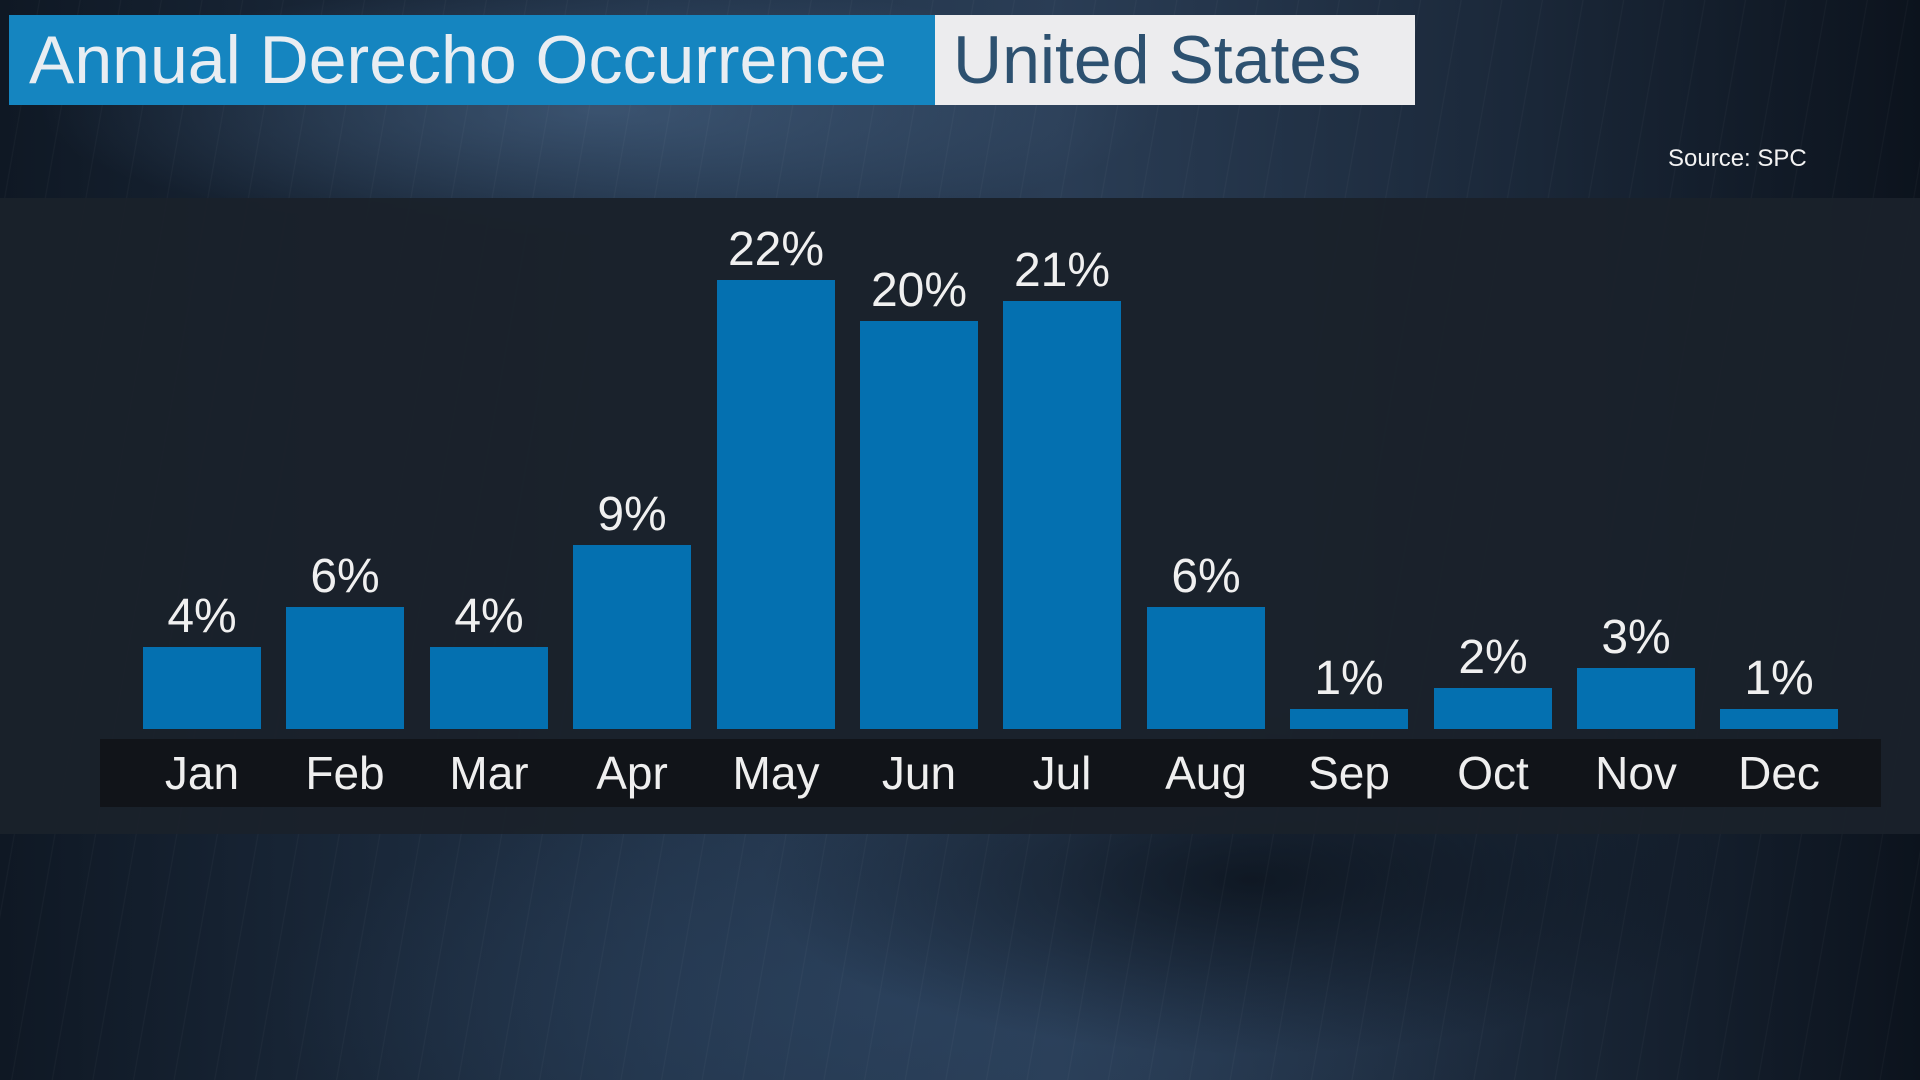 The width and height of the screenshot is (1920, 1080). I want to click on bar-value-label: 20%, so click(919, 290).